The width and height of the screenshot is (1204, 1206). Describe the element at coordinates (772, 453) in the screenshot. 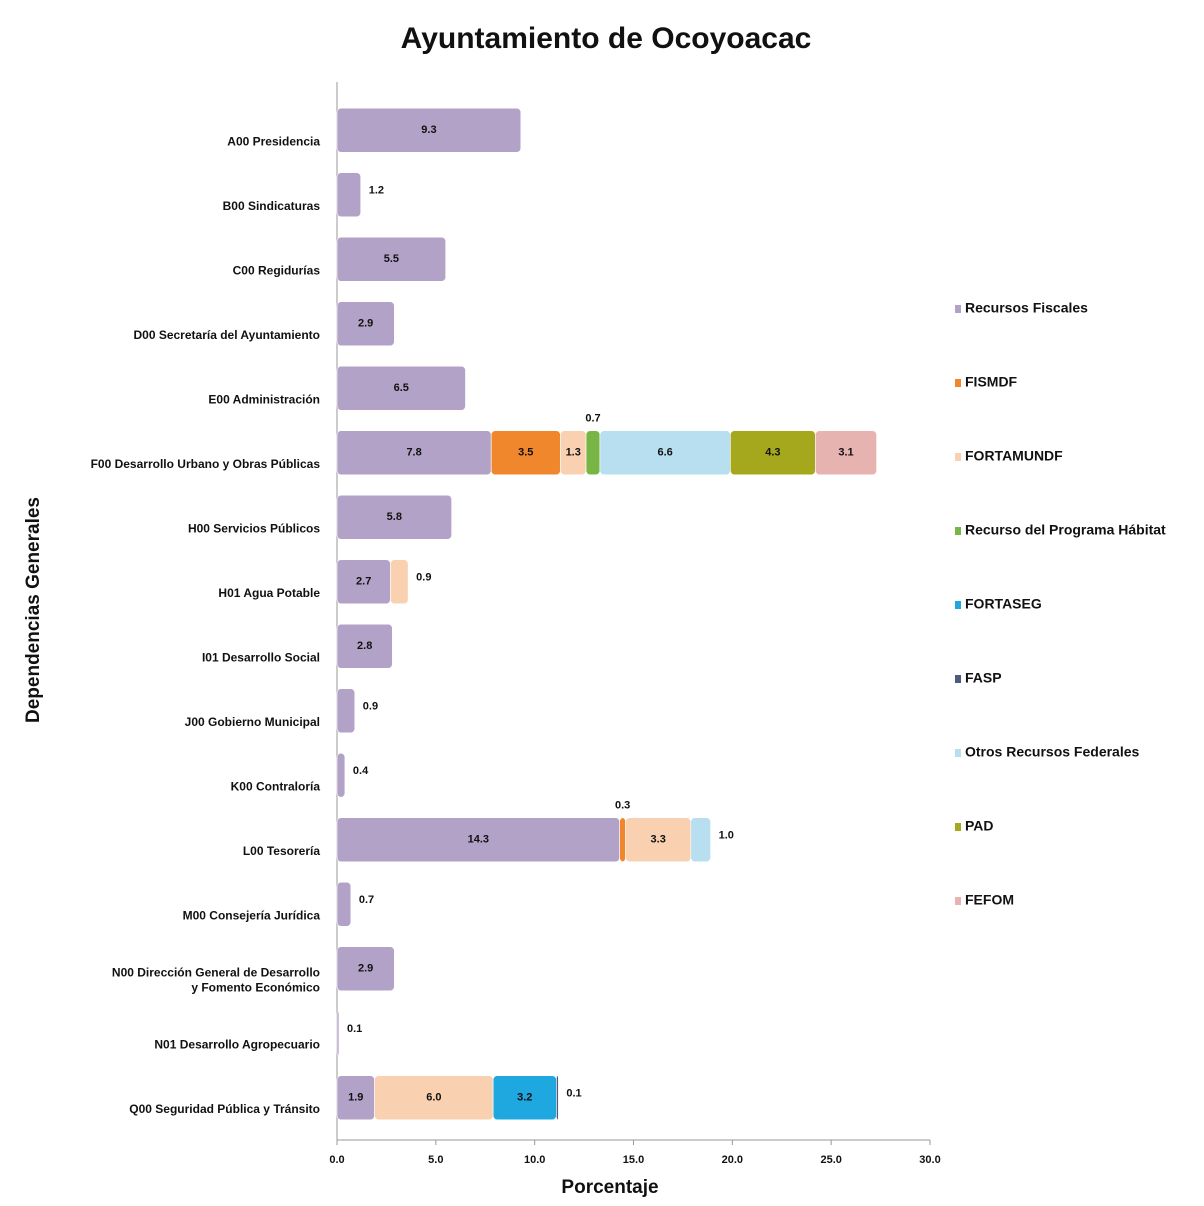

I see `data-label: 4.3` at that location.